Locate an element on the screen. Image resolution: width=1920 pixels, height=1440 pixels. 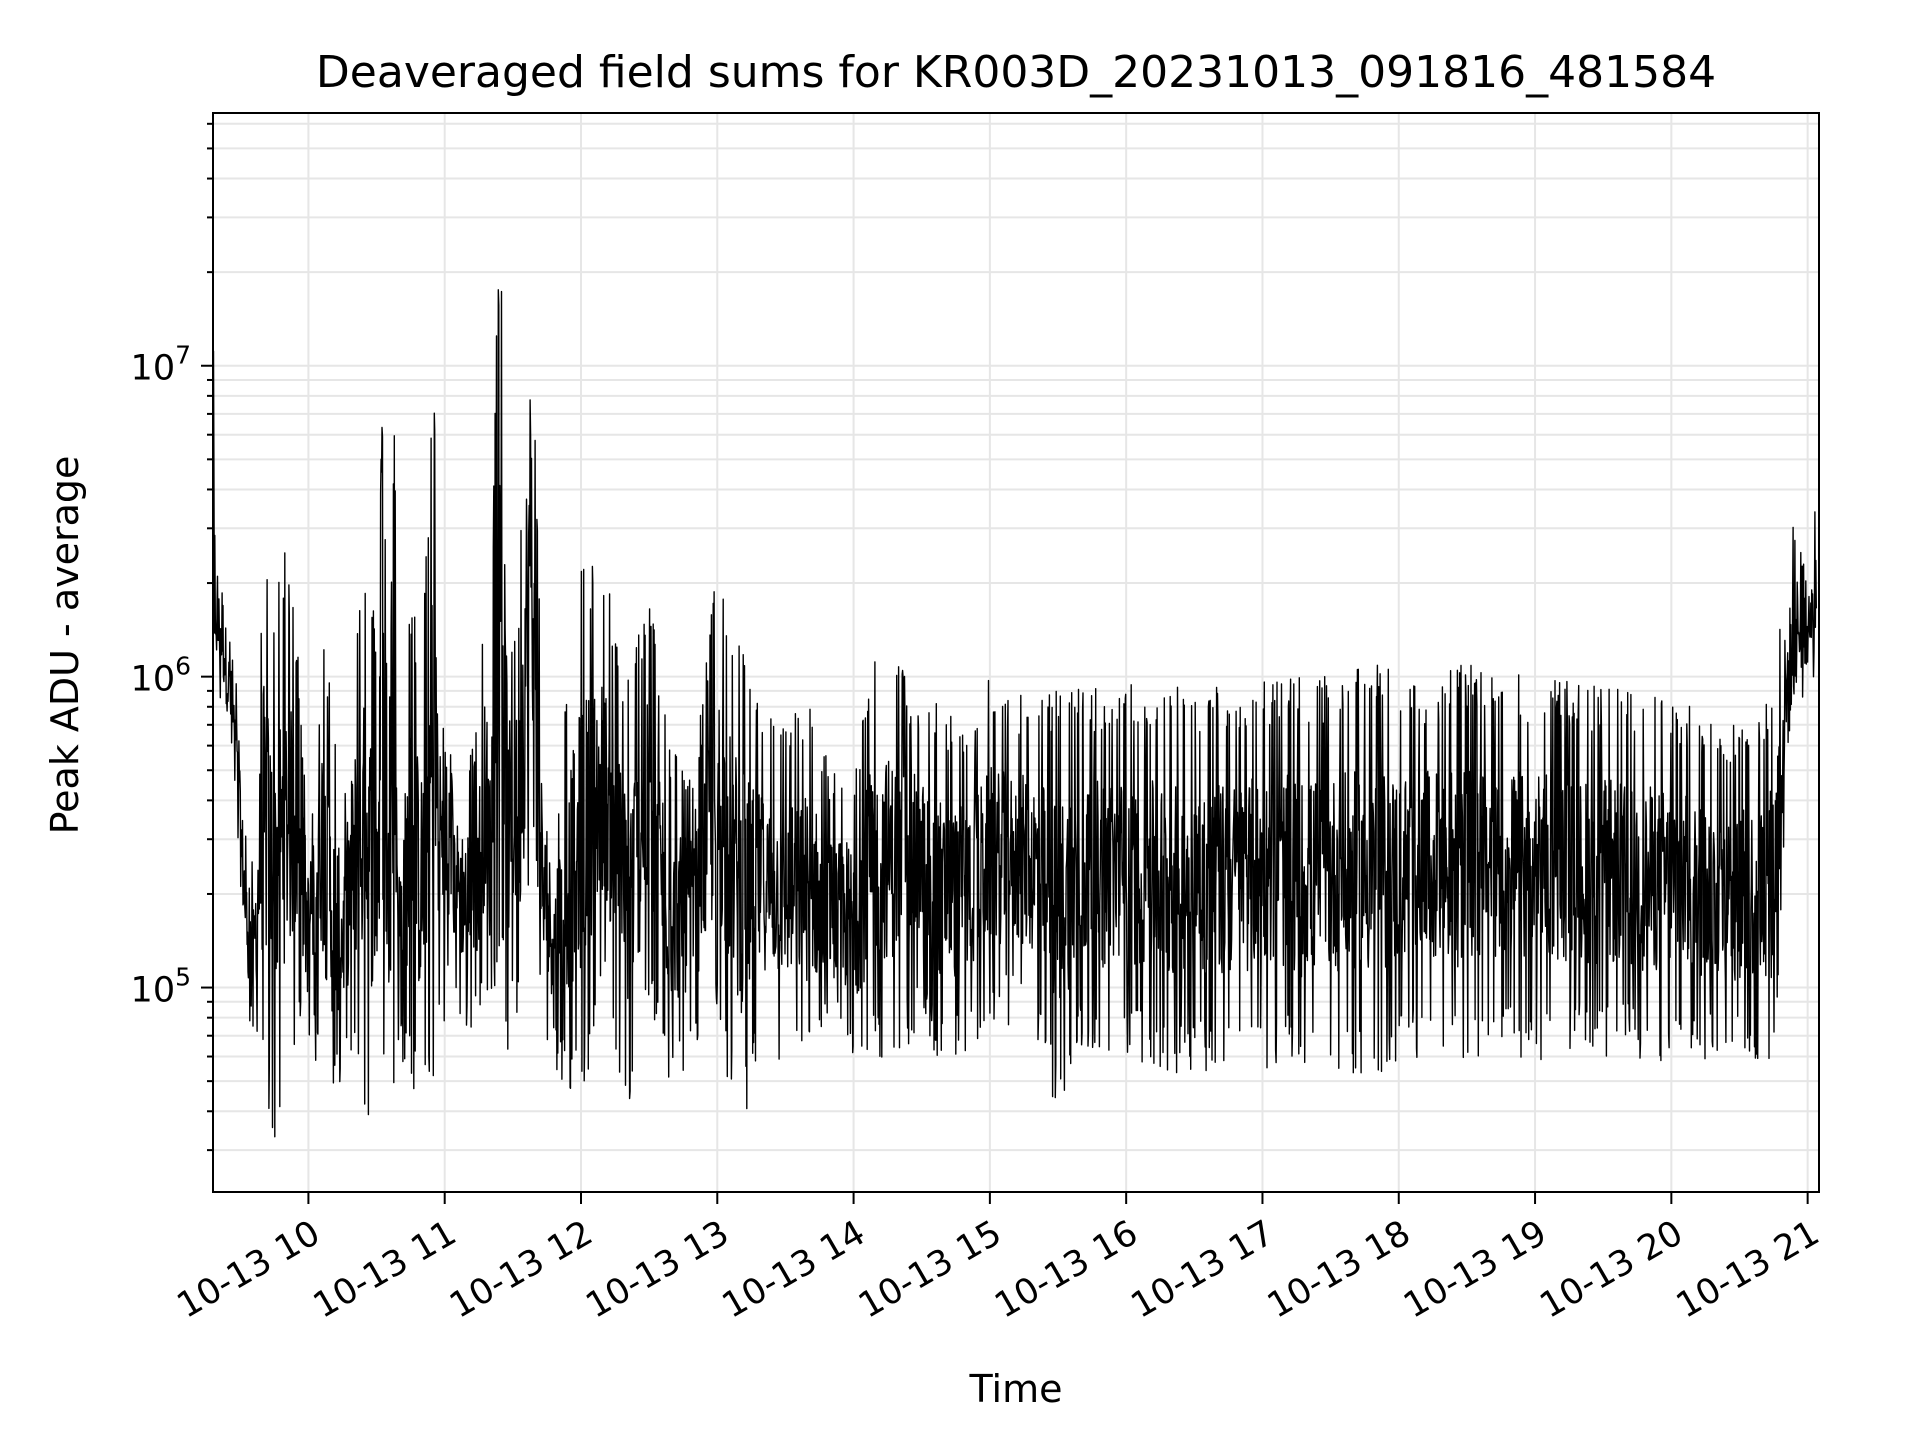
y-tick-label: 10⁵ is located at coordinates (161, 987).